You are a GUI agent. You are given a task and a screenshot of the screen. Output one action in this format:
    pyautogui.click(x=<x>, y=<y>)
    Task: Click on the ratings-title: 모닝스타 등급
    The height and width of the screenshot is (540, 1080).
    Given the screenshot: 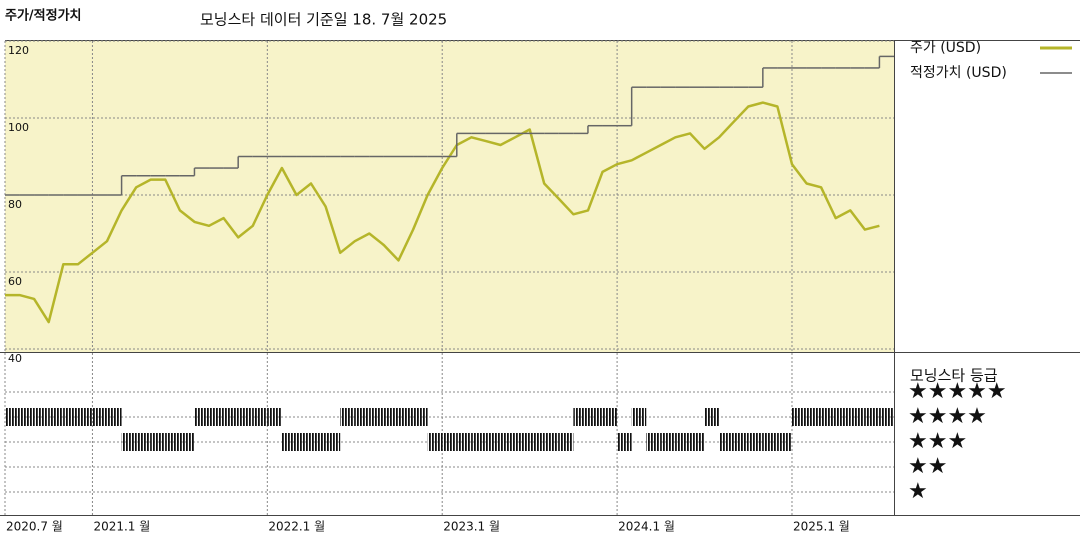 What is the action you would take?
    pyautogui.click(x=954, y=376)
    